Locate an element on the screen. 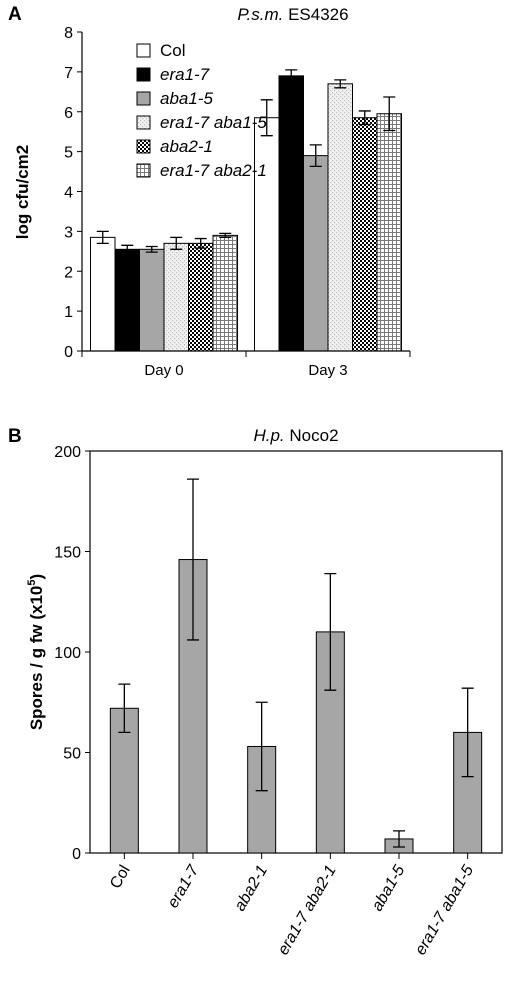 This screenshot has width=520, height=984. panel-a-y-axis-label: log cfu/cm2 is located at coordinates (22, 192).